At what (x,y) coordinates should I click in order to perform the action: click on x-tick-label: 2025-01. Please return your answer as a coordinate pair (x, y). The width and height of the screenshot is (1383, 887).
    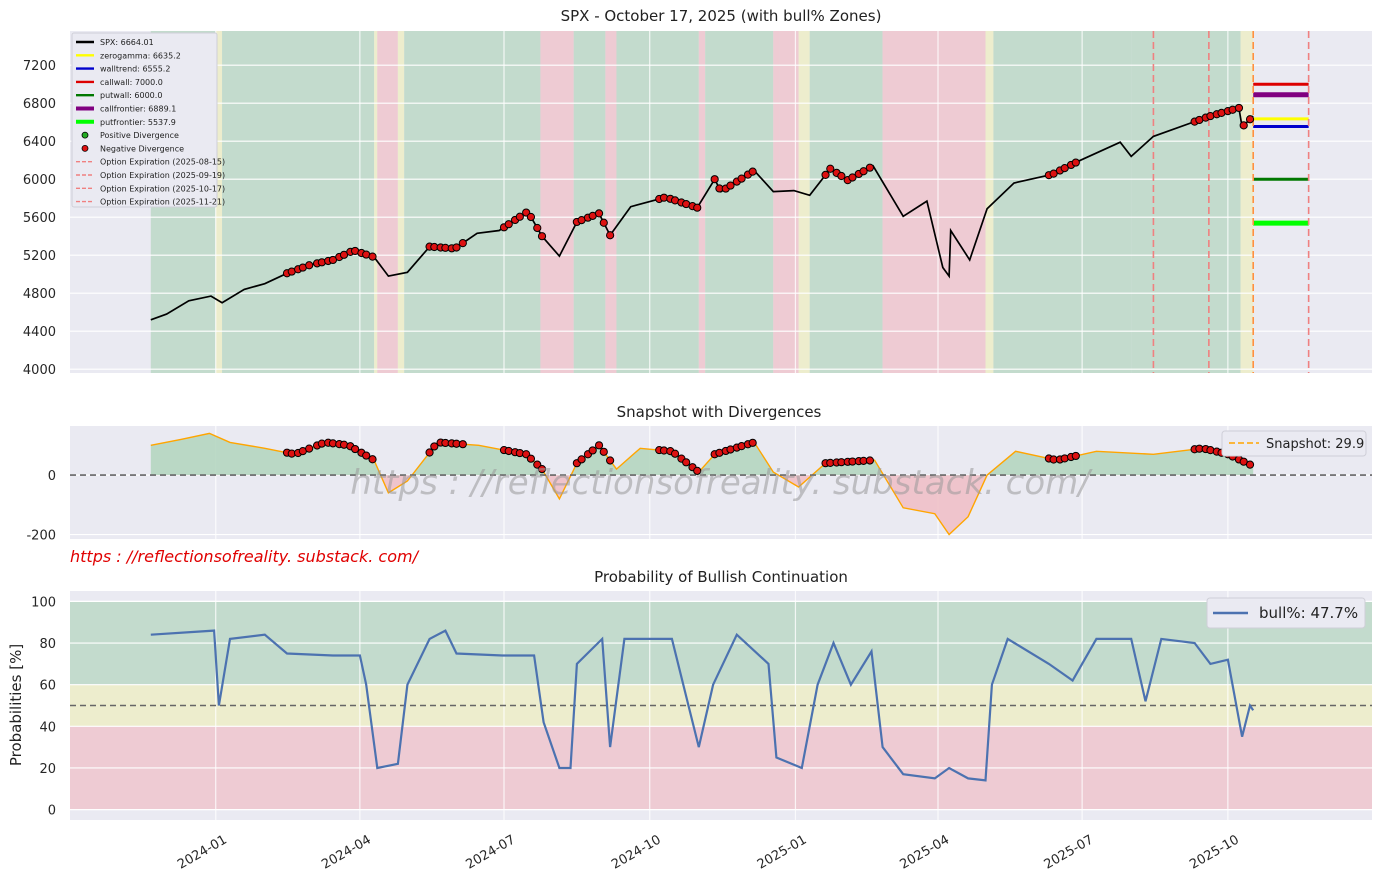
    Looking at the image, I should click on (782, 852).